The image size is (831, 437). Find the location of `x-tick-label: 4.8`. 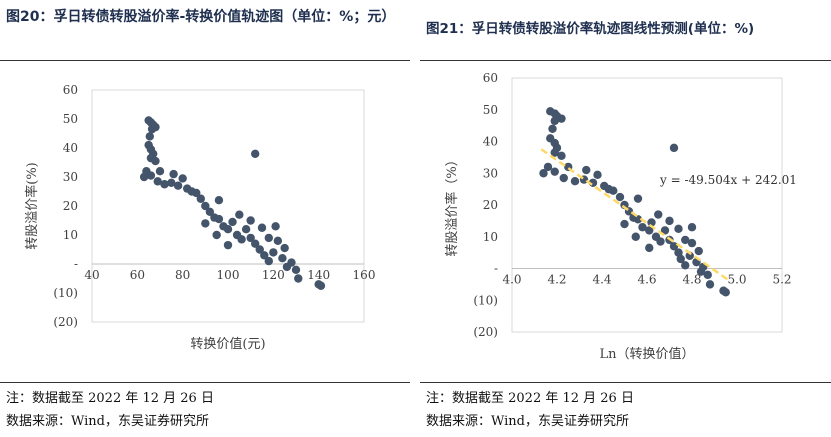

x-tick-label: 4.8 is located at coordinates (691, 280).